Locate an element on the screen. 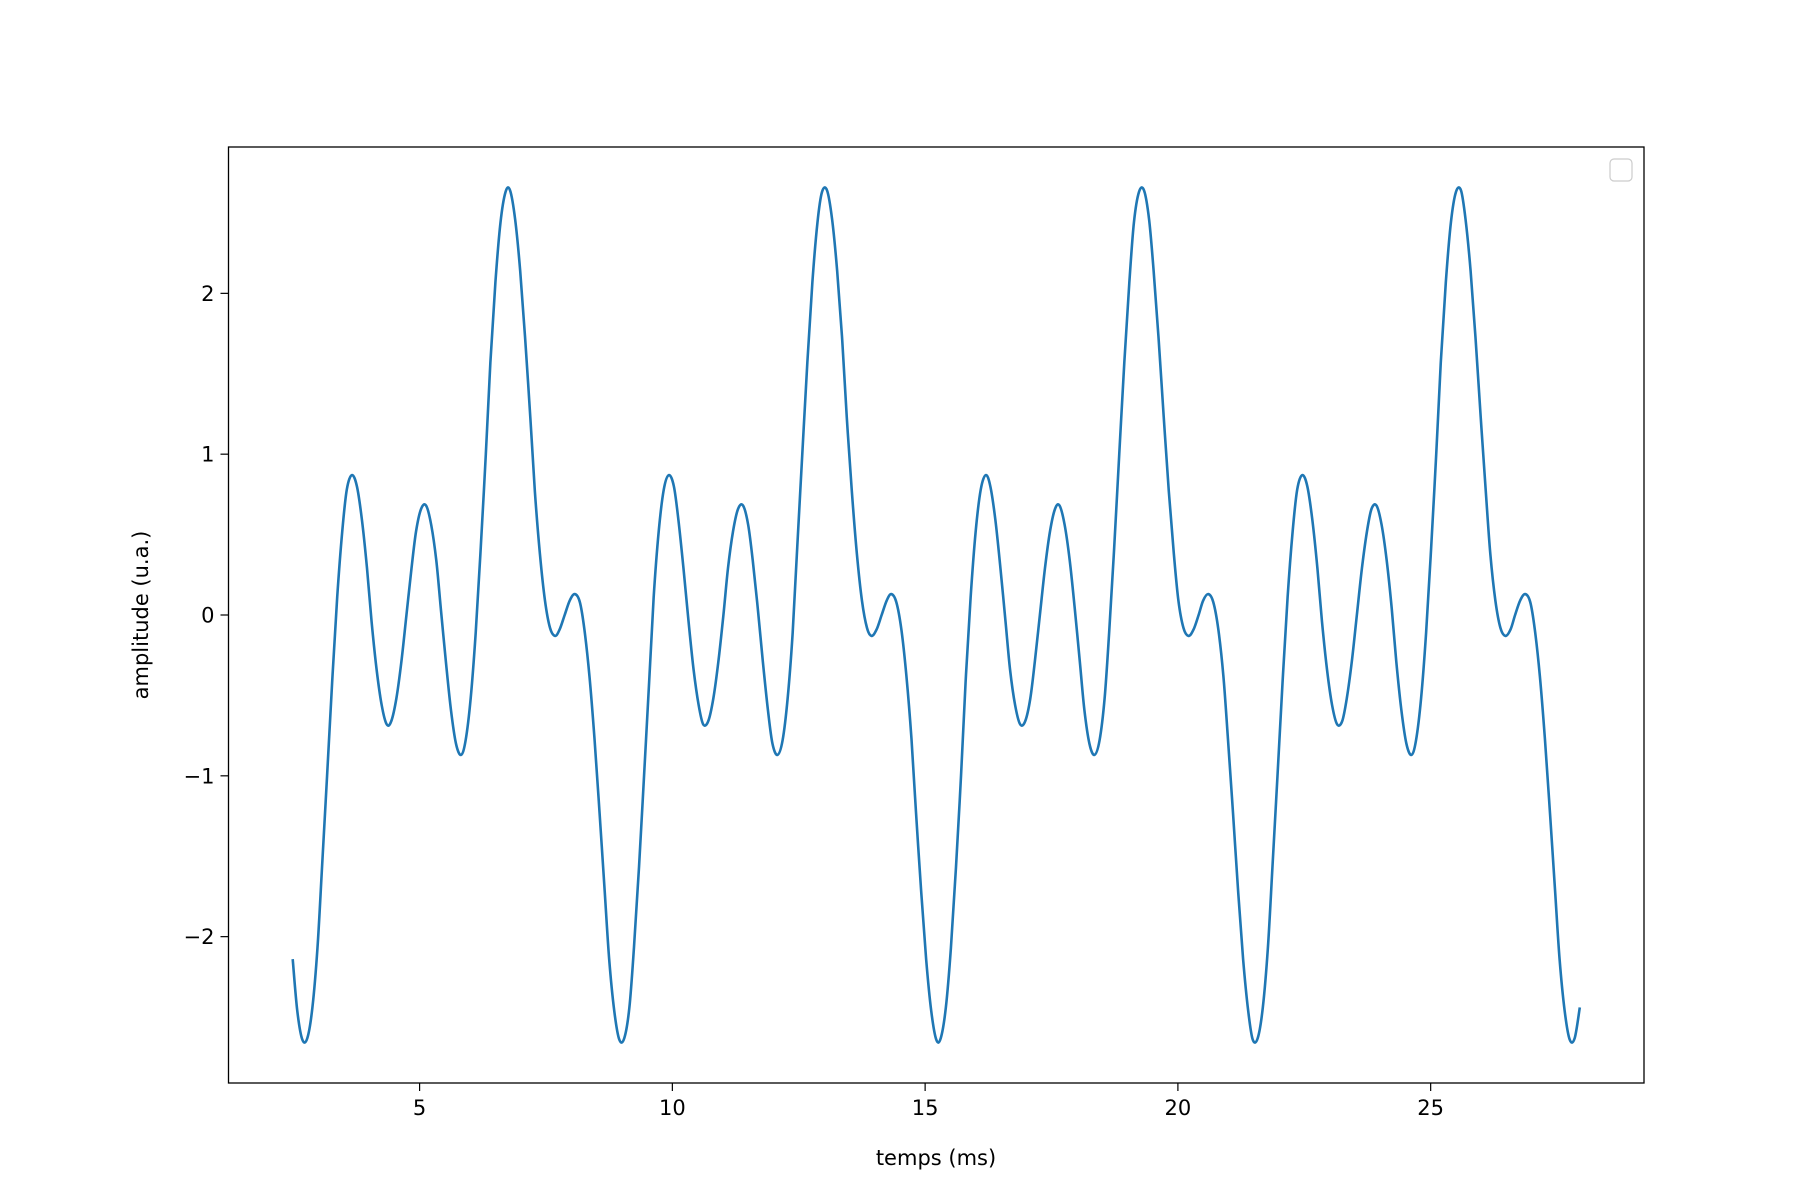 The image size is (1800, 1200). y-tick-label: −1 is located at coordinates (199, 776).